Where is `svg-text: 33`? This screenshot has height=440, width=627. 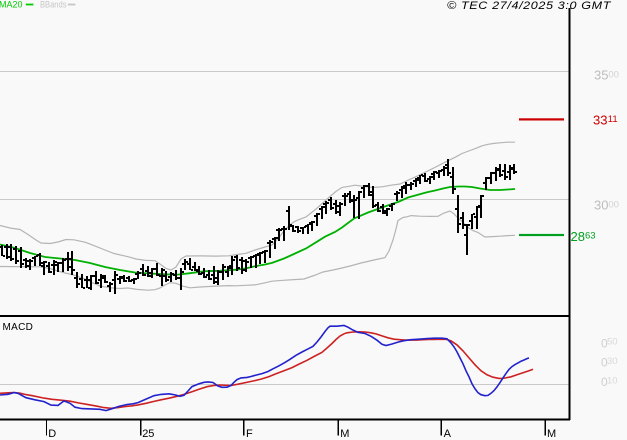 svg-text: 33 is located at coordinates (600, 119).